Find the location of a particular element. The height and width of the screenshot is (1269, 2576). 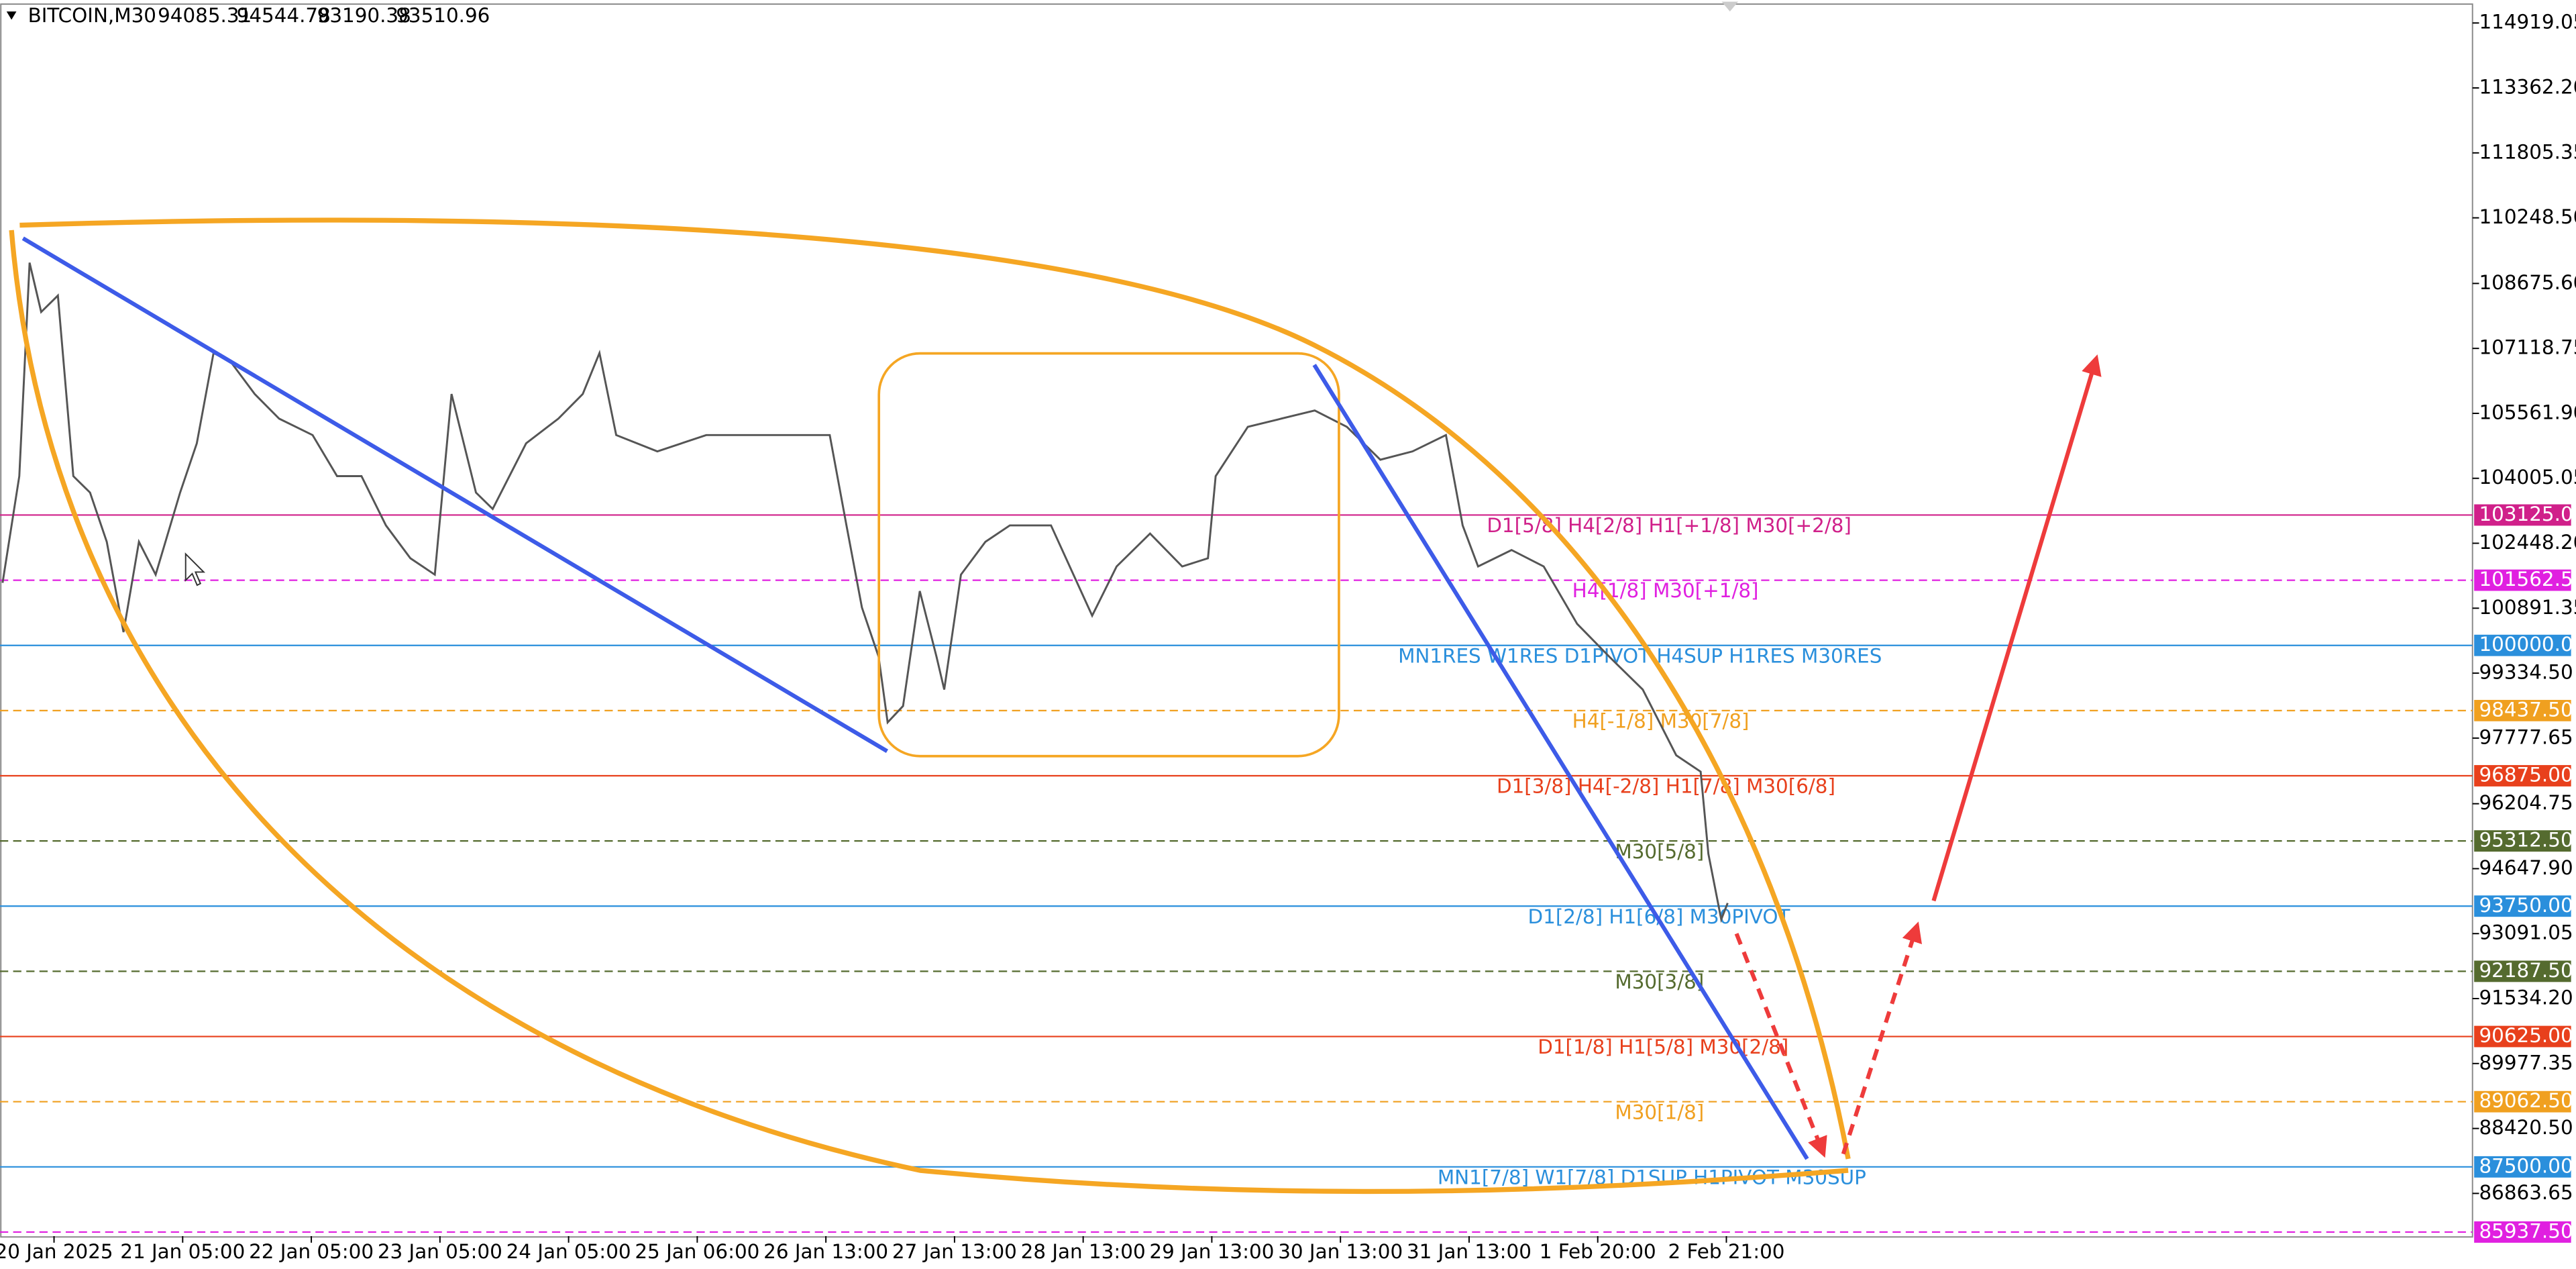

y-tick-label: 113362.20 is located at coordinates (2527, 87).